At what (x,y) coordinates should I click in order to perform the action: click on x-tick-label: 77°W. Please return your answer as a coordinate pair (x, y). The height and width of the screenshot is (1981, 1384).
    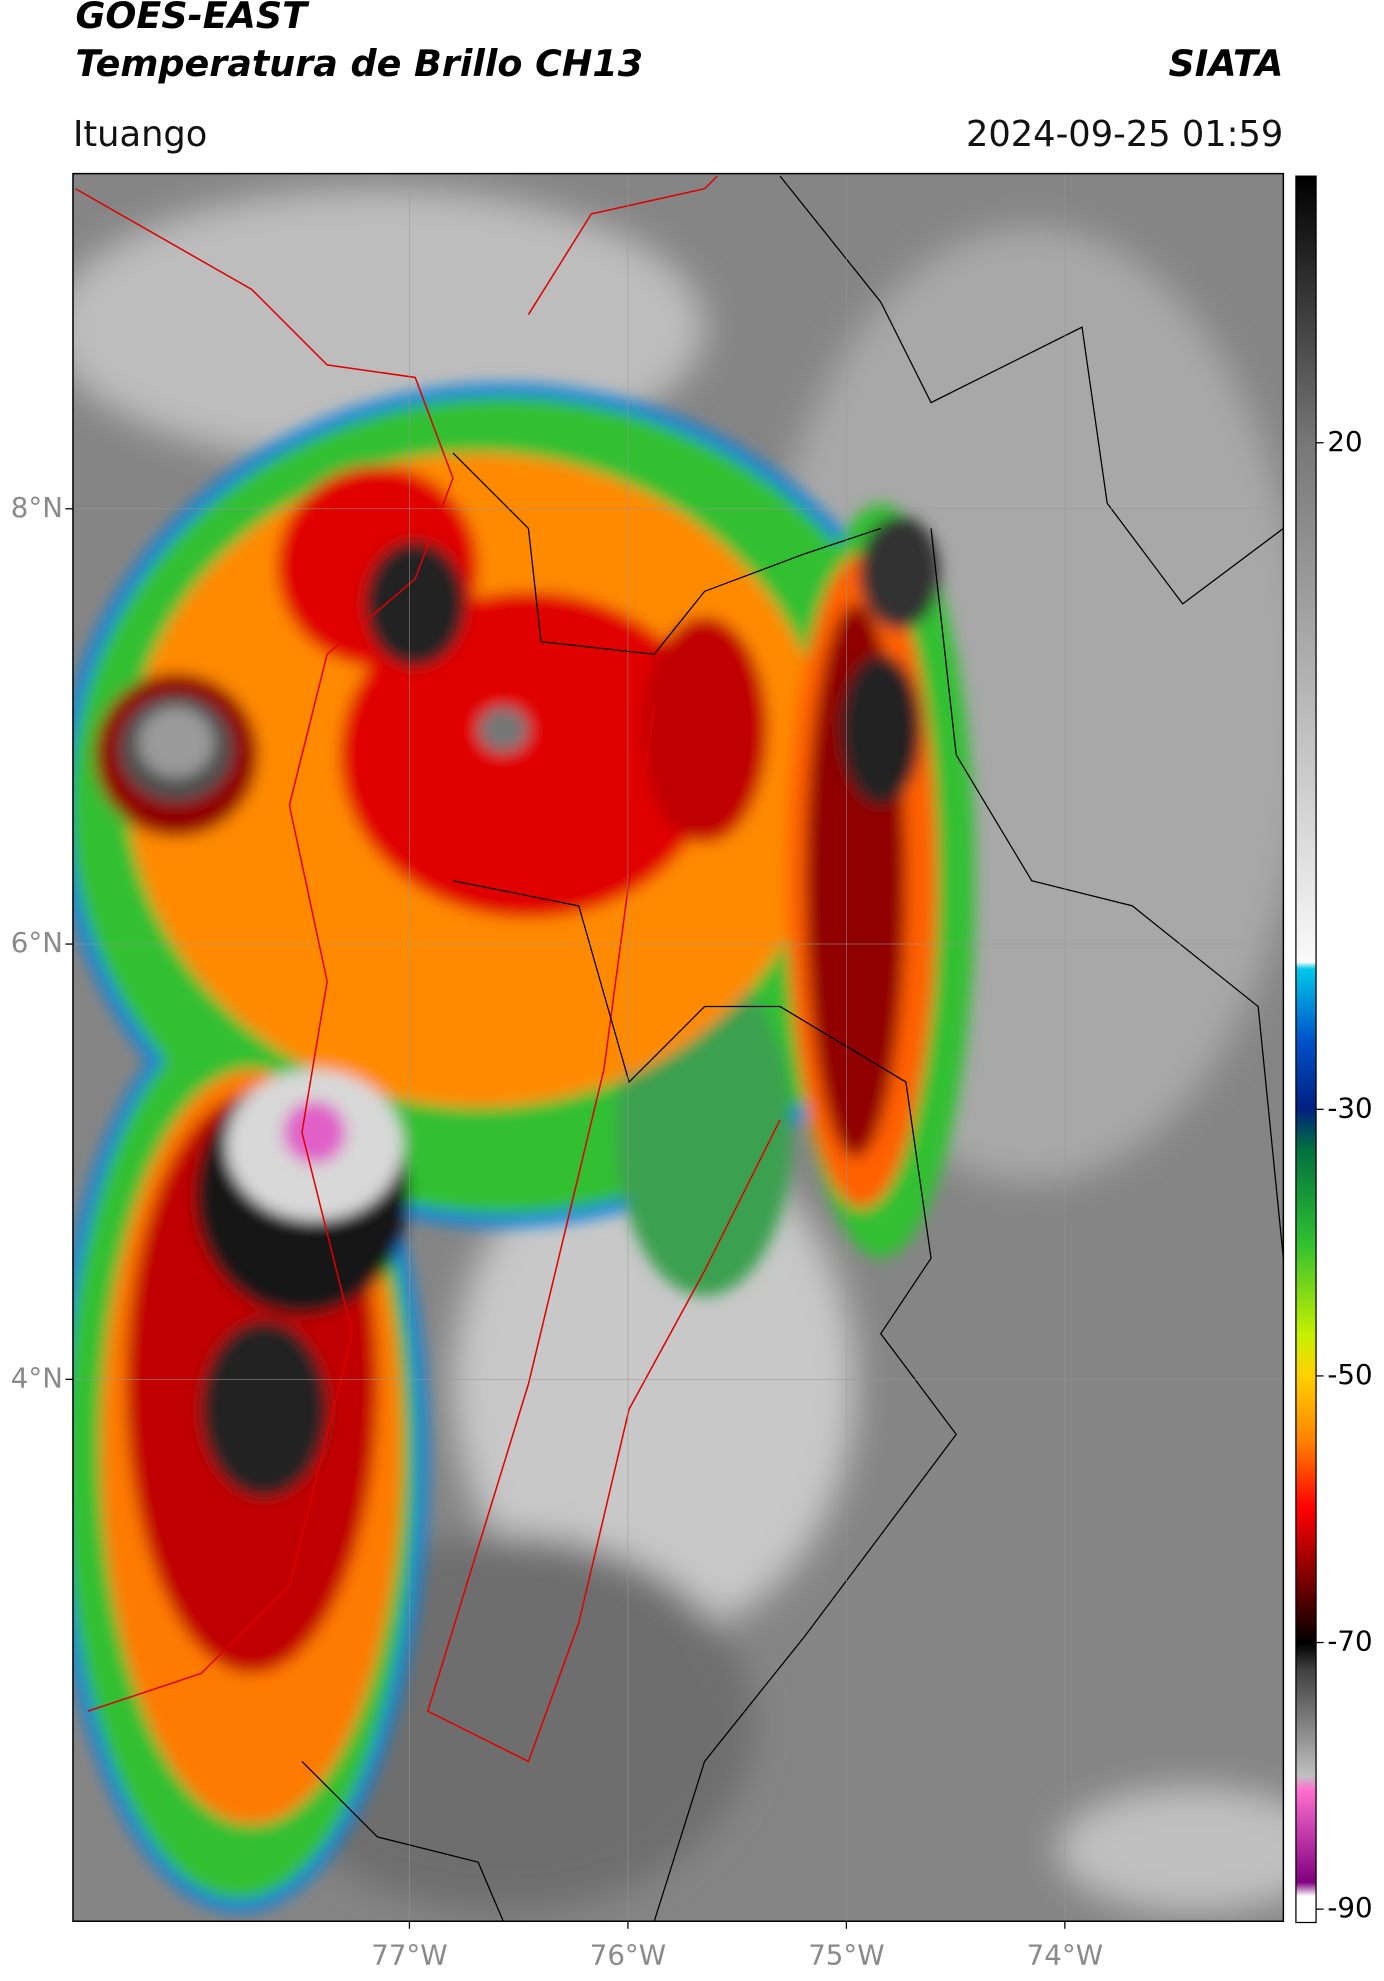
    Looking at the image, I should click on (409, 1954).